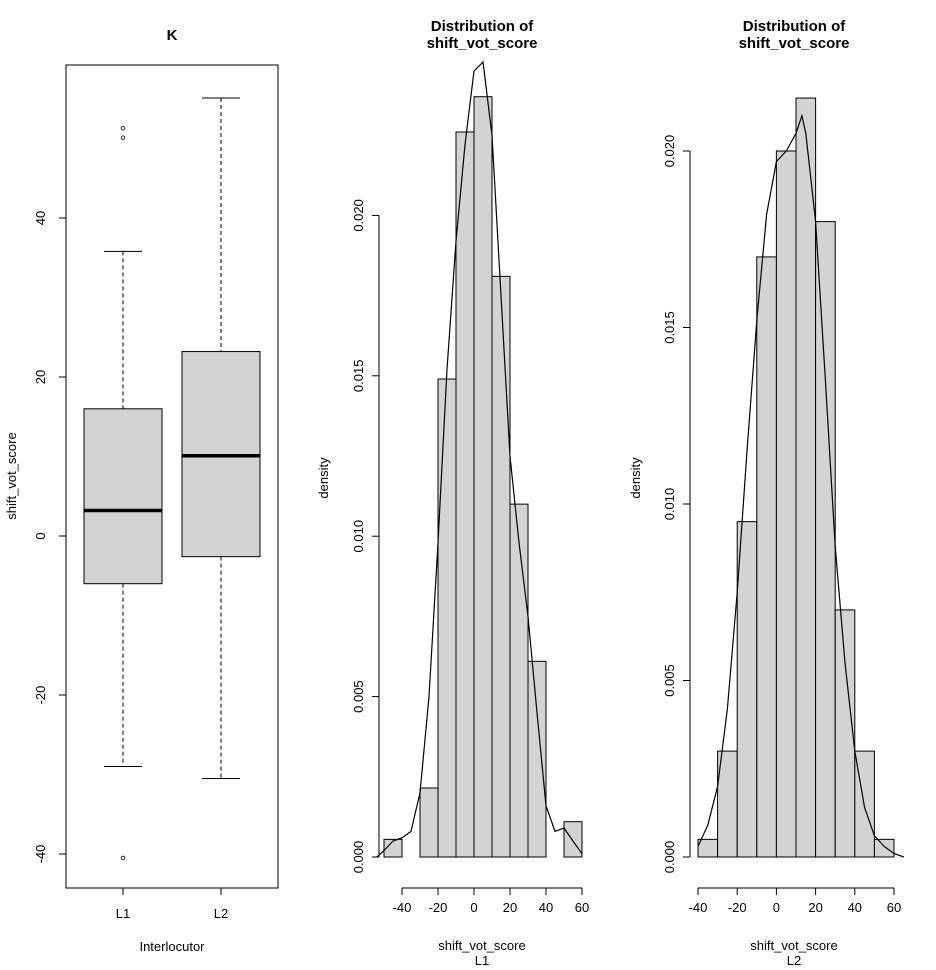  Describe the element at coordinates (491, 901) in the screenshot. I see `hist-l1-x-axis: -40 -20 0 20 40 60` at that location.